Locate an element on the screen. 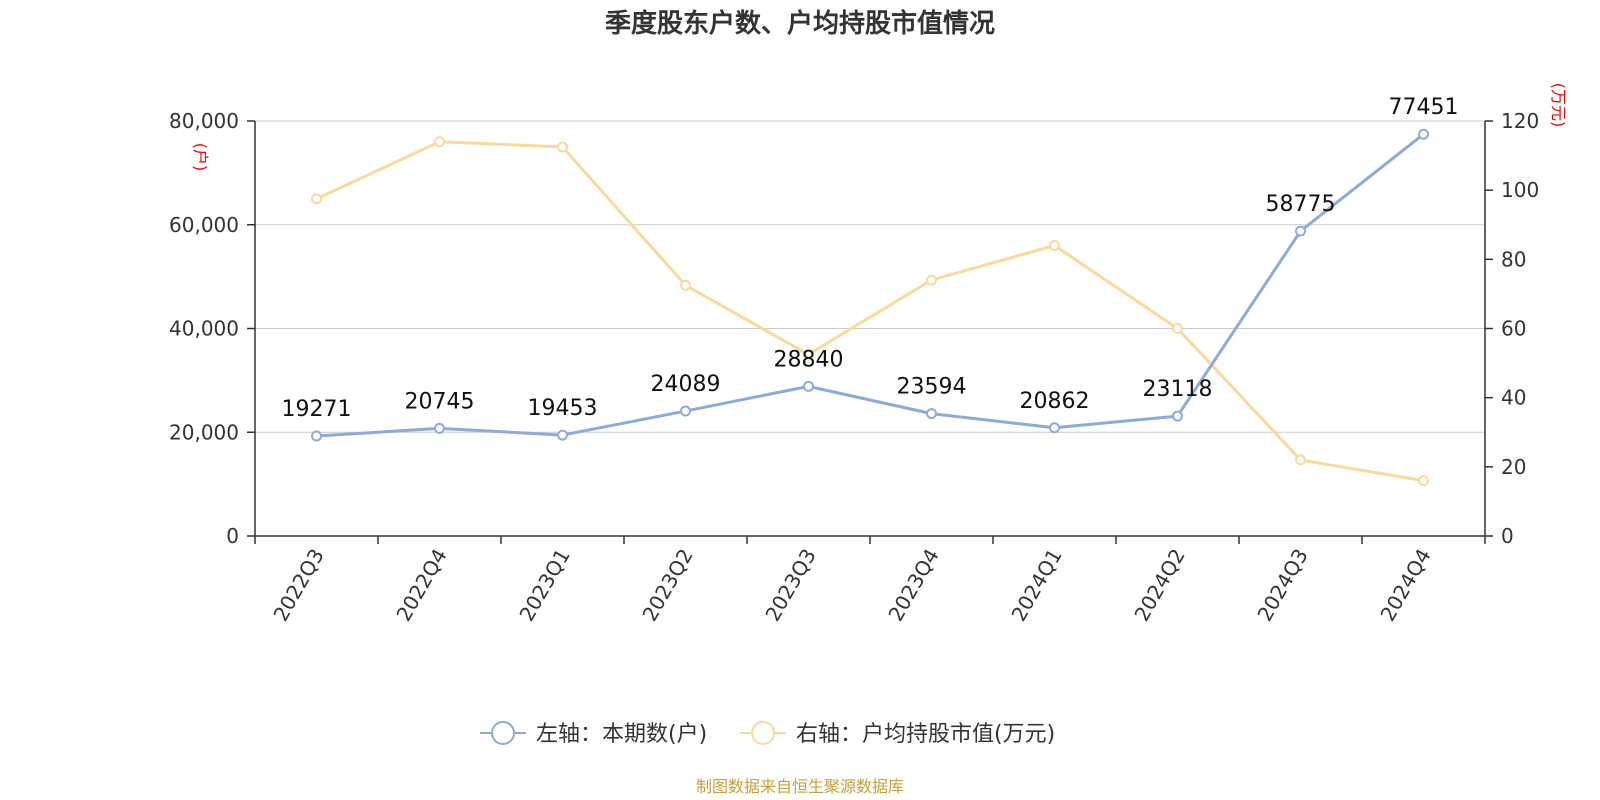 The height and width of the screenshot is (800, 1600). x-axis-tick-label: 2023Q2 is located at coordinates (667, 585).